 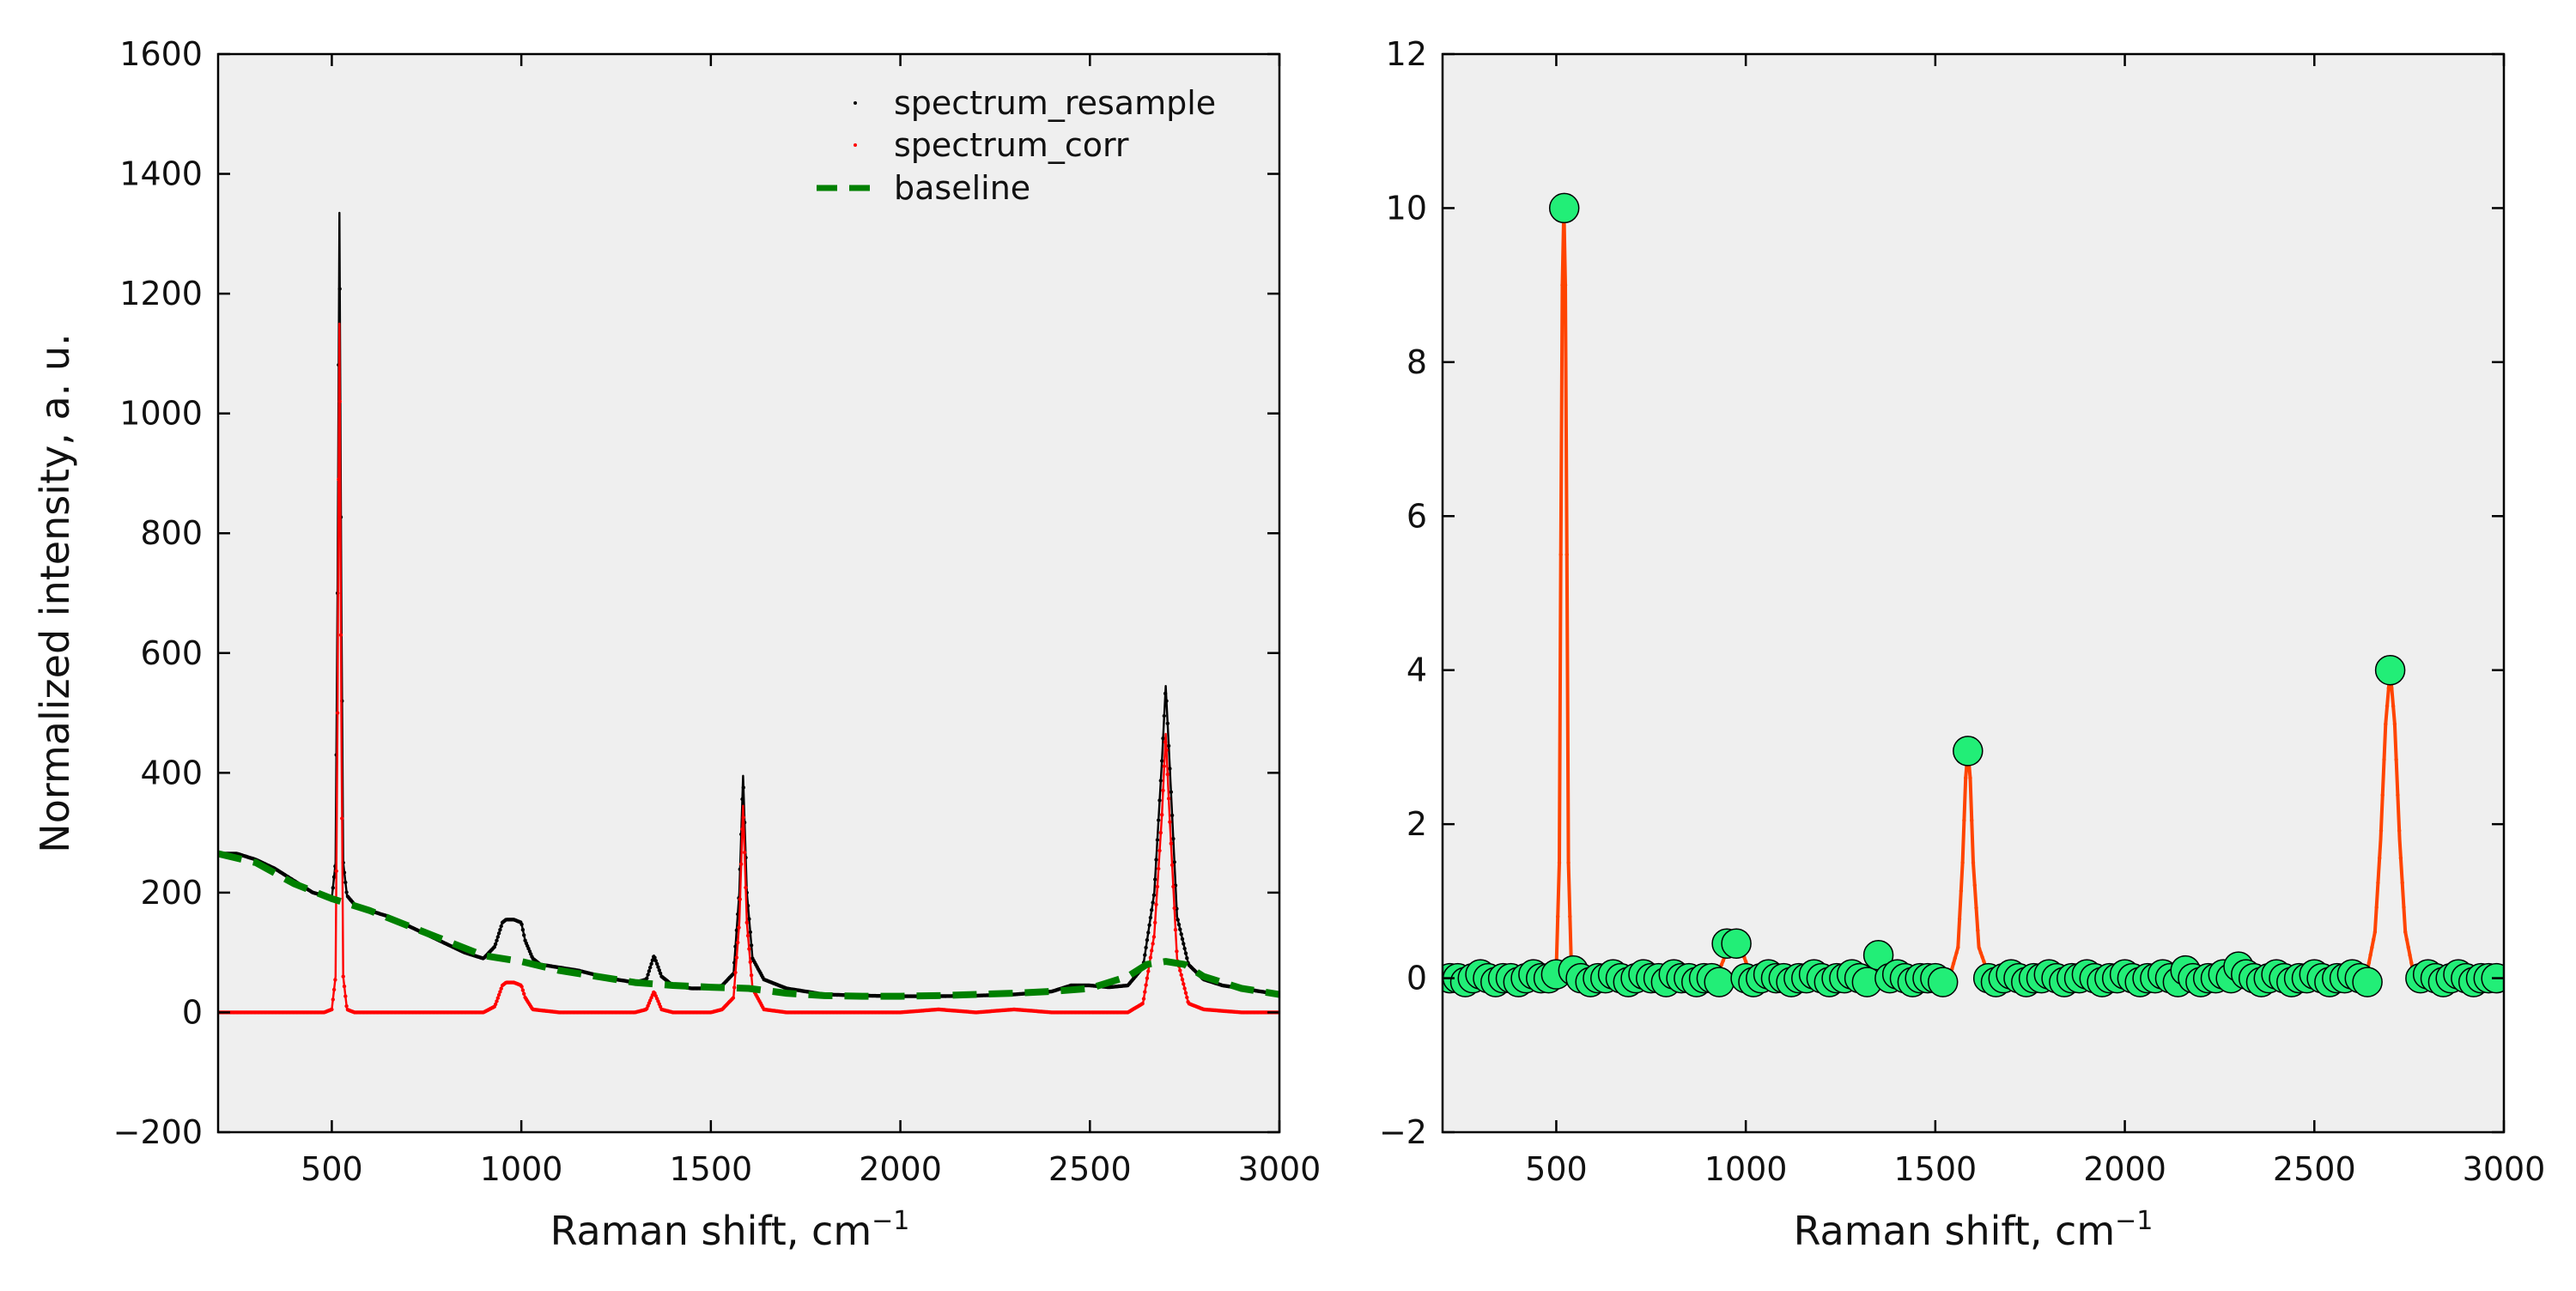 What do you see at coordinates (332, 1169) in the screenshot?
I see `left-x-tick-label: 500` at bounding box center [332, 1169].